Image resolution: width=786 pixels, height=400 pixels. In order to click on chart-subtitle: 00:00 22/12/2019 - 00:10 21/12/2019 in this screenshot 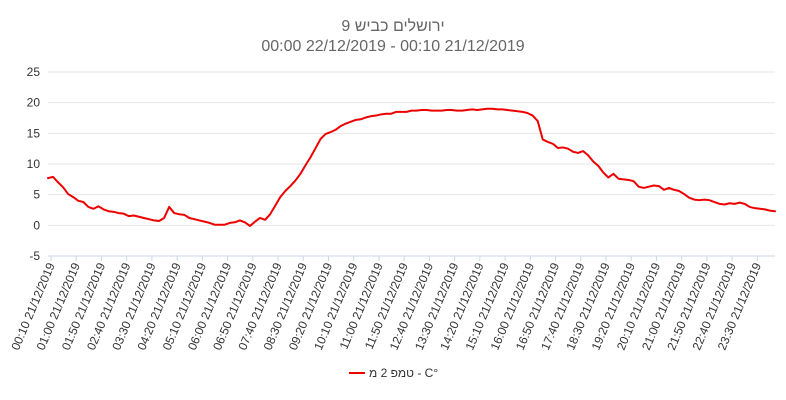, I will do `click(392, 46)`.